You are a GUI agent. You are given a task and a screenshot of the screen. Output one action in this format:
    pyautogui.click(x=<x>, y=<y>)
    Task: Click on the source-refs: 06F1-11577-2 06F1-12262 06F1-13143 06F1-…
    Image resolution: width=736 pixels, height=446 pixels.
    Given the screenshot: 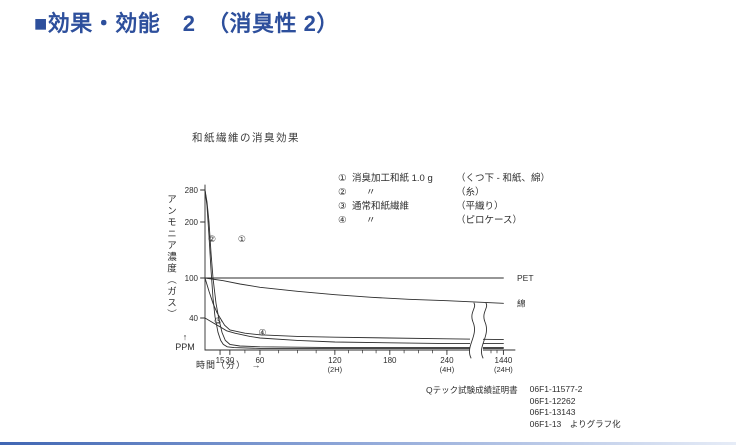 What is the action you would take?
    pyautogui.click(x=575, y=407)
    